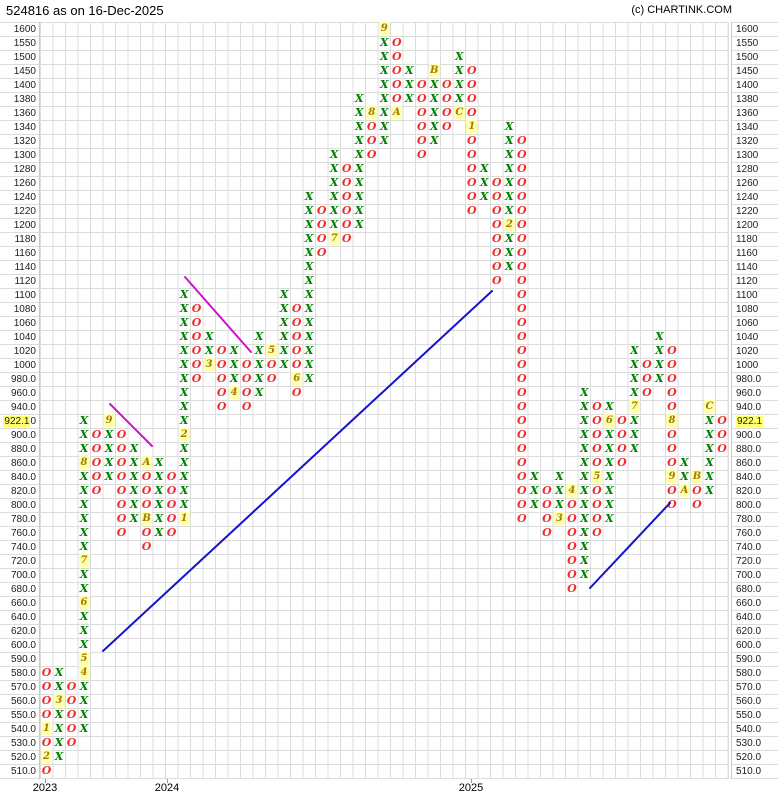  What do you see at coordinates (371, 113) in the screenshot?
I see `pnf-month-box: 8` at bounding box center [371, 113].